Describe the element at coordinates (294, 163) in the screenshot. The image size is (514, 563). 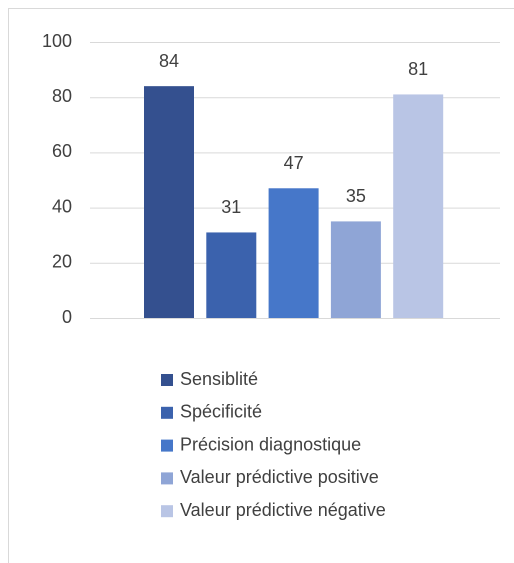
I see `data-label: 47` at that location.